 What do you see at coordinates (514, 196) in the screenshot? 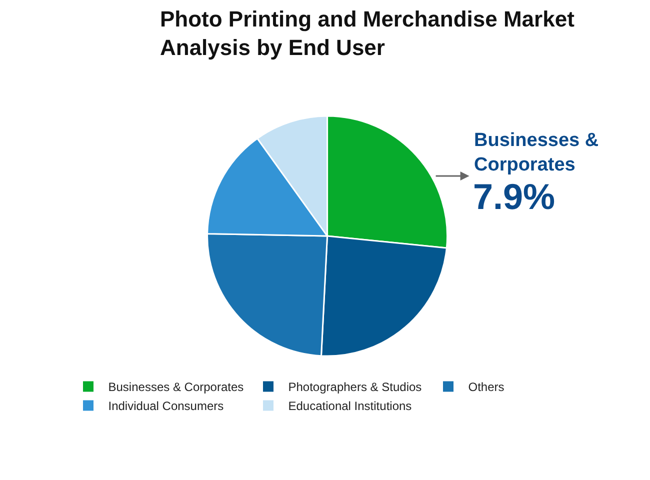
I see `text: 7.9%` at bounding box center [514, 196].